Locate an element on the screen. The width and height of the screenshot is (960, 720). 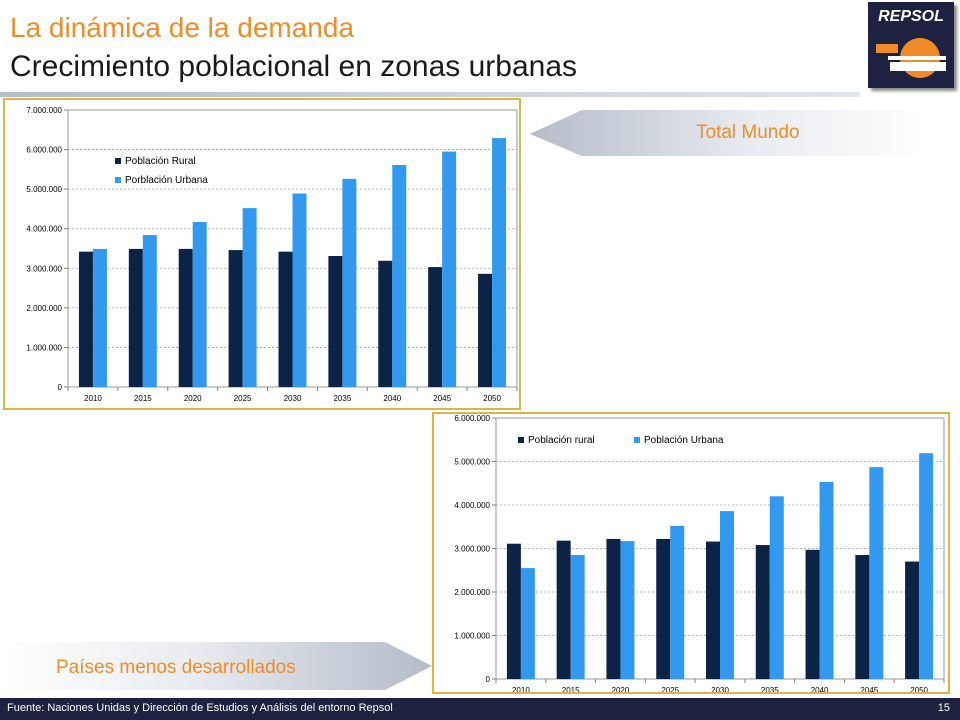
chart2-x-tick-label: 2045 is located at coordinates (869, 689).